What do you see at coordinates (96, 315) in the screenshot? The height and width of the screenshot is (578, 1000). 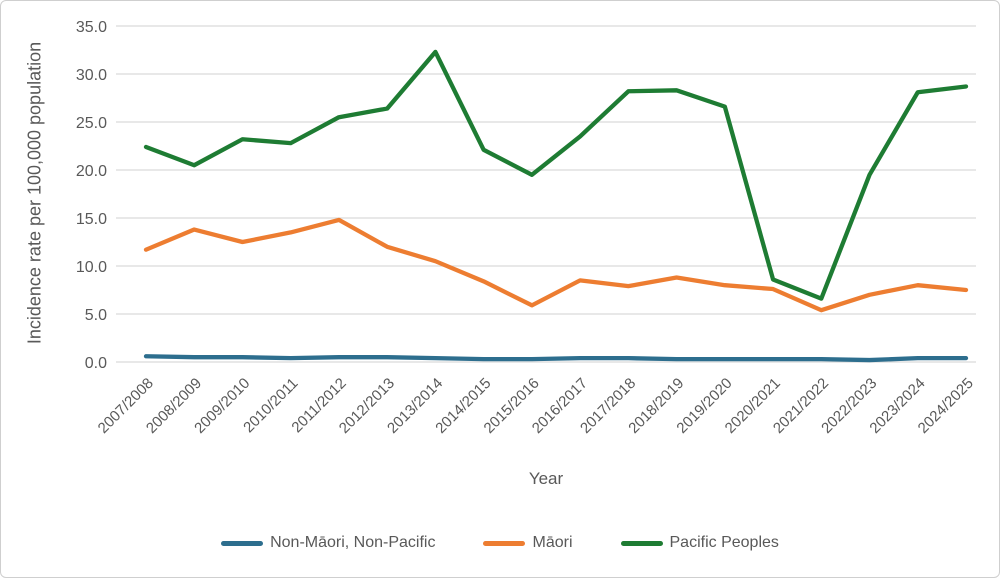 I see `y-tick-label: 5.0` at bounding box center [96, 315].